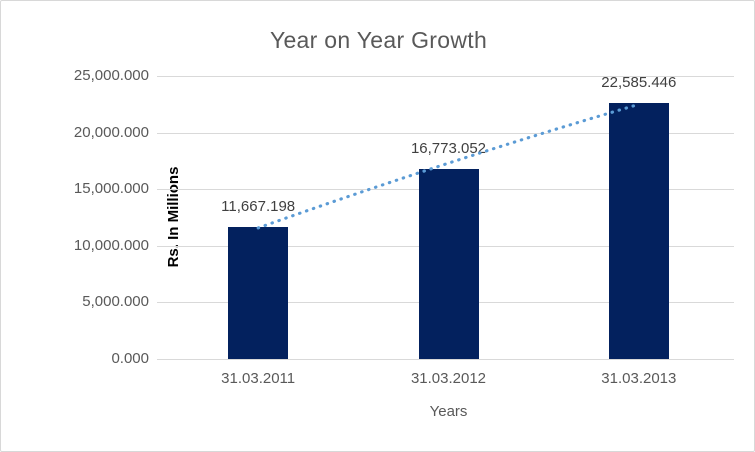  What do you see at coordinates (111, 188) in the screenshot?
I see `y-tick-label: 15,000.000` at bounding box center [111, 188].